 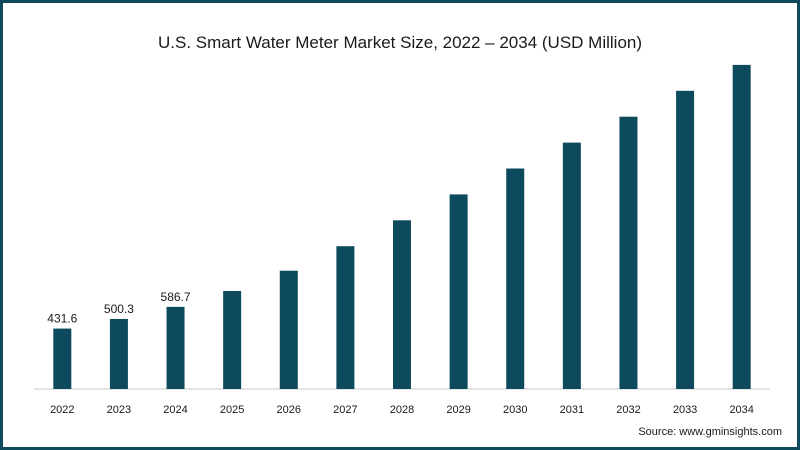 I want to click on x-tick-label: 2029, so click(x=458, y=410).